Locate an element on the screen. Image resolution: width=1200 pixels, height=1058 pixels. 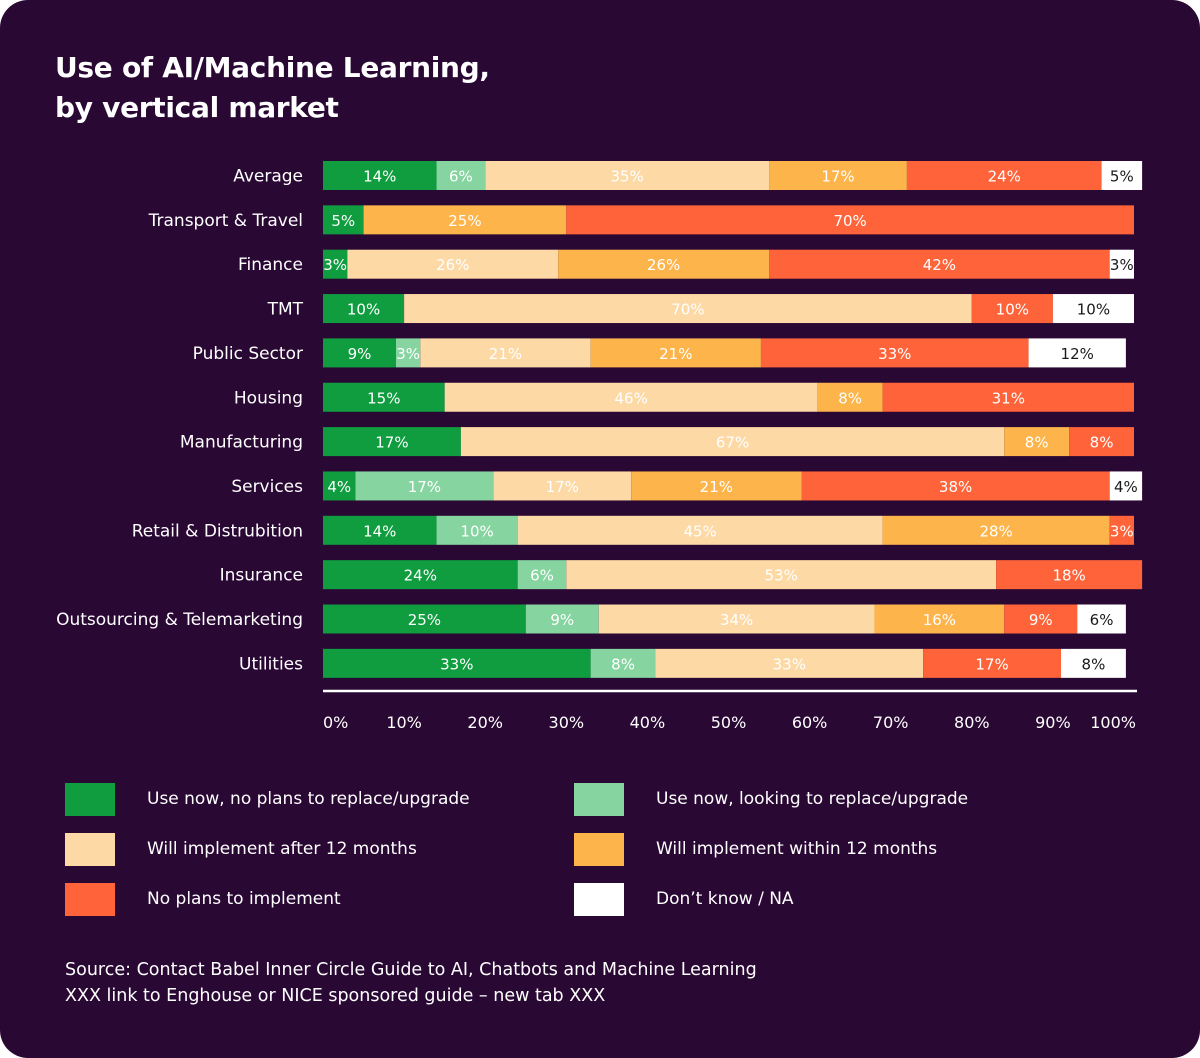
data-label: 6% is located at coordinates (542, 576).